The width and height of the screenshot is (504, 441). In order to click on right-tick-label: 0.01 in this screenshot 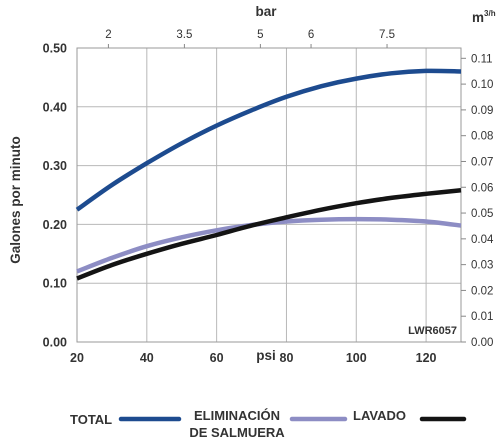, I will do `click(482, 317)`.